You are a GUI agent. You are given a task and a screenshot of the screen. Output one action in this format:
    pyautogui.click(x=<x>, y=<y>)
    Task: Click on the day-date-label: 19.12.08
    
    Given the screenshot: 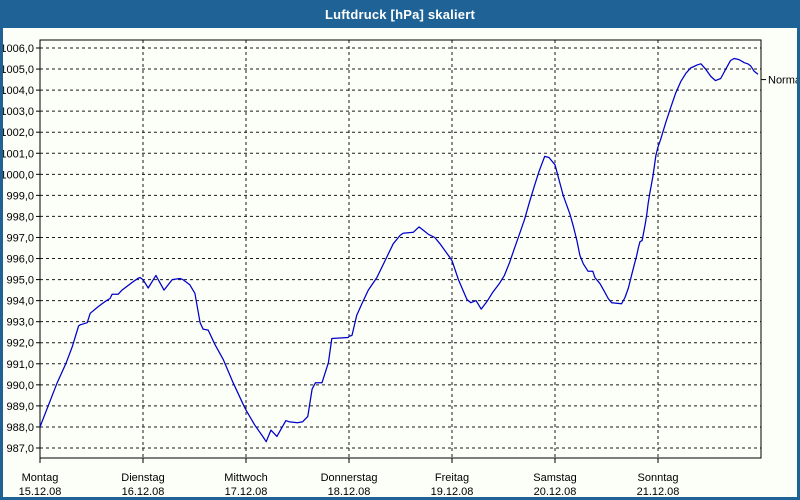 What is the action you would take?
    pyautogui.click(x=452, y=492)
    